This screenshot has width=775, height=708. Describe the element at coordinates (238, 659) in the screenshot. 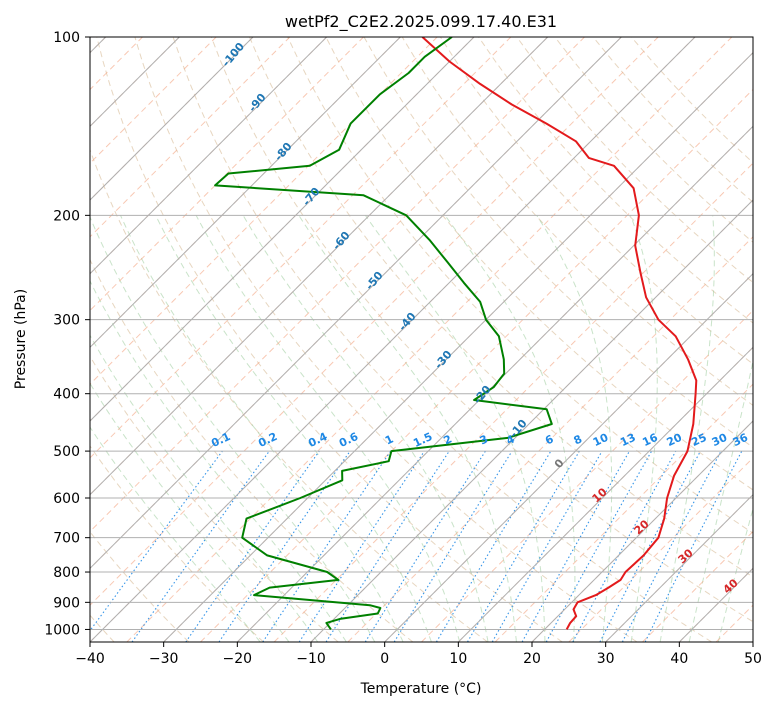

I see `x-tick-label: −20` at that location.